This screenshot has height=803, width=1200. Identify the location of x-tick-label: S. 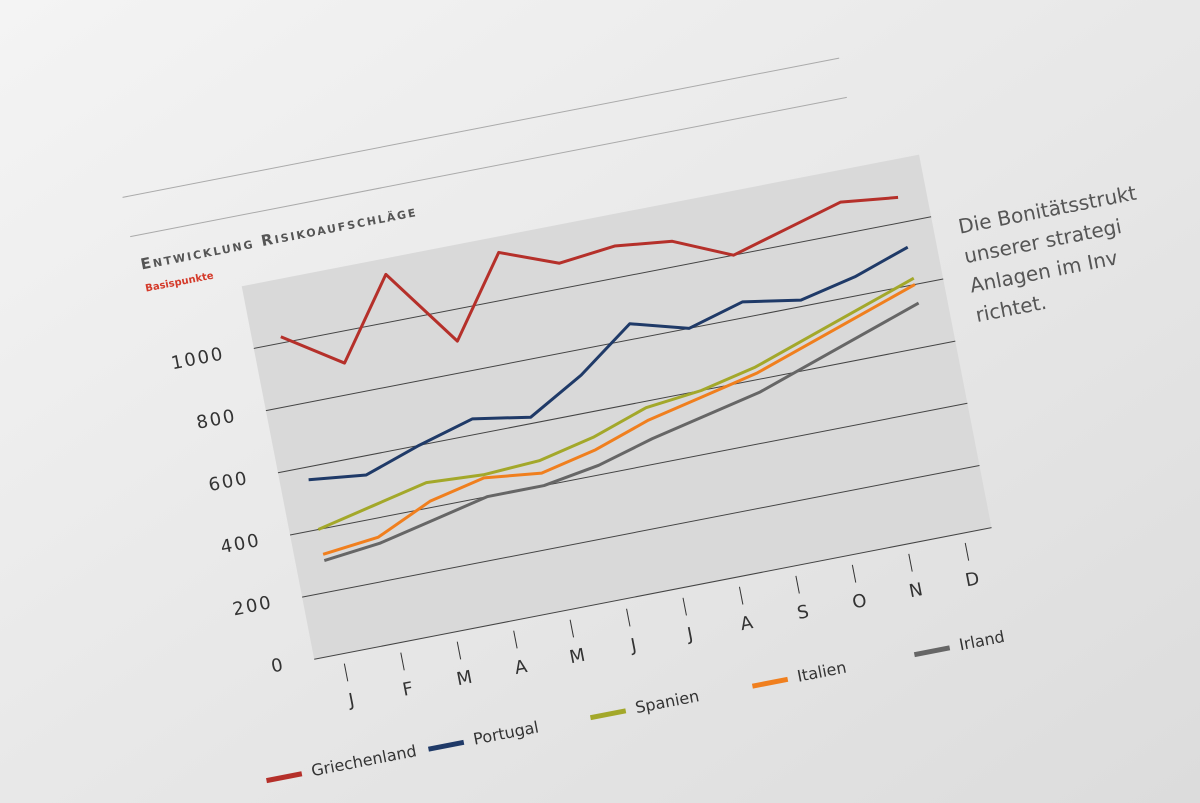
(802, 612).